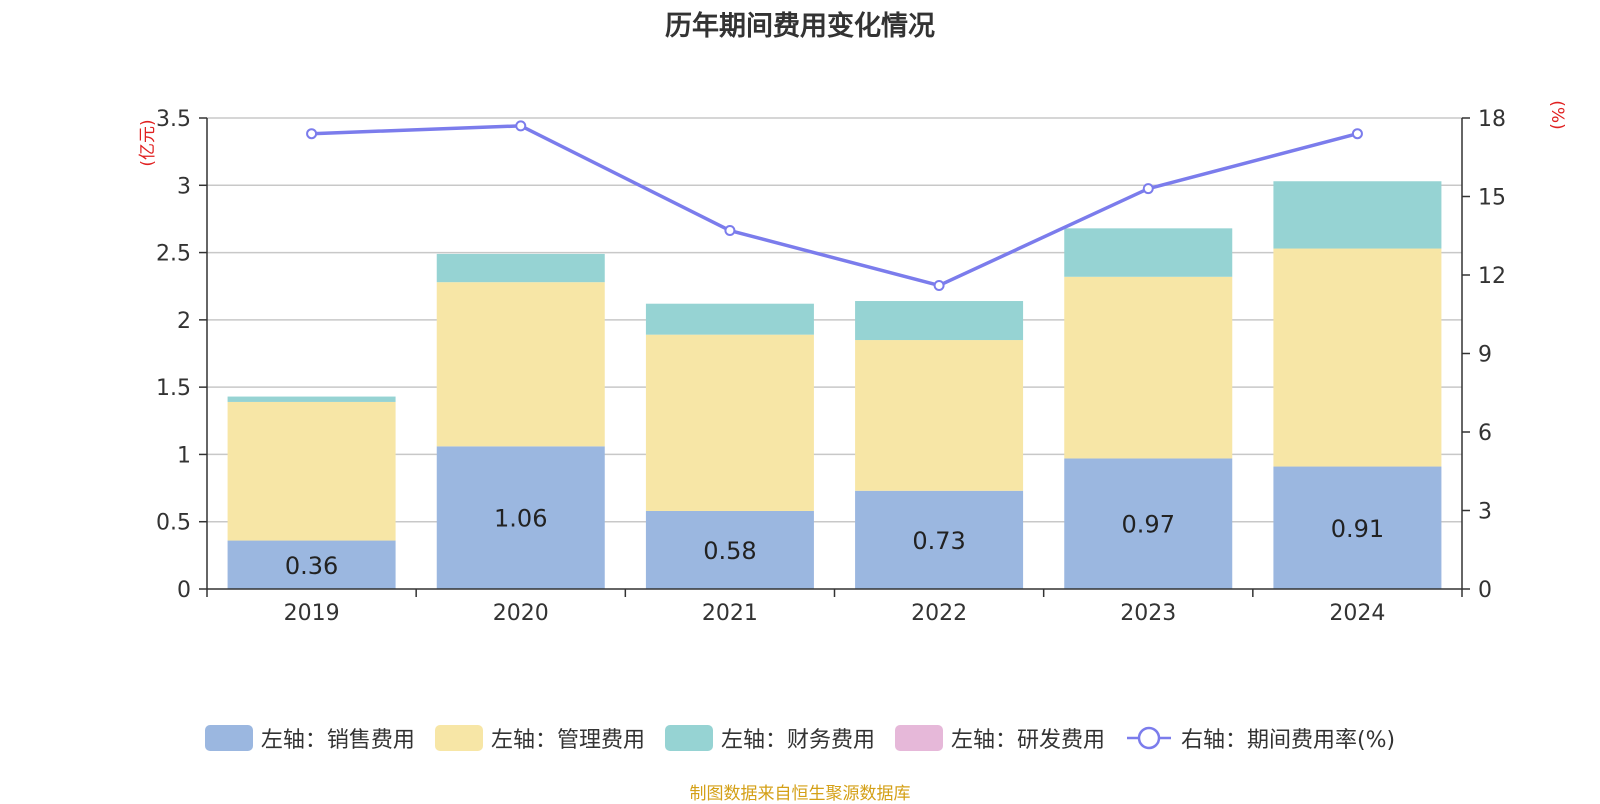  Describe the element at coordinates (173, 388) in the screenshot. I see `left-axis-tick-label: 1.5` at that location.